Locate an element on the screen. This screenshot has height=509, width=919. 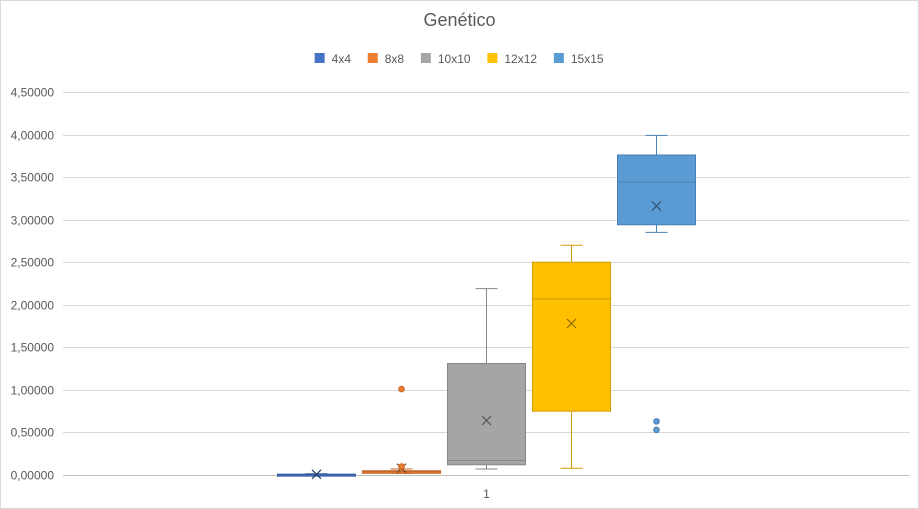
y-tick-label: 1,00000 is located at coordinates (33, 391).